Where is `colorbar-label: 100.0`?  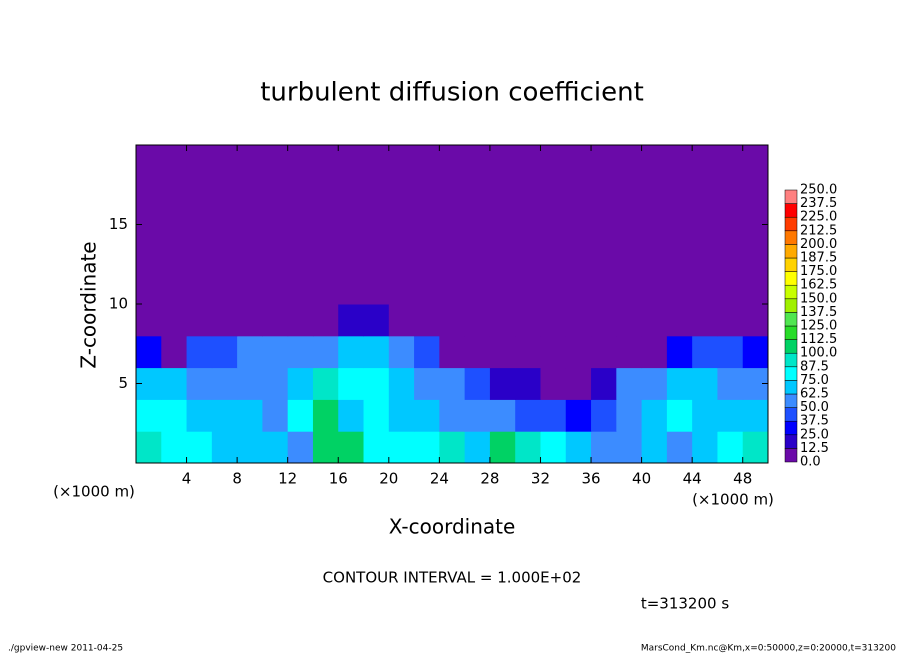
colorbar-label: 100.0 is located at coordinates (818, 353).